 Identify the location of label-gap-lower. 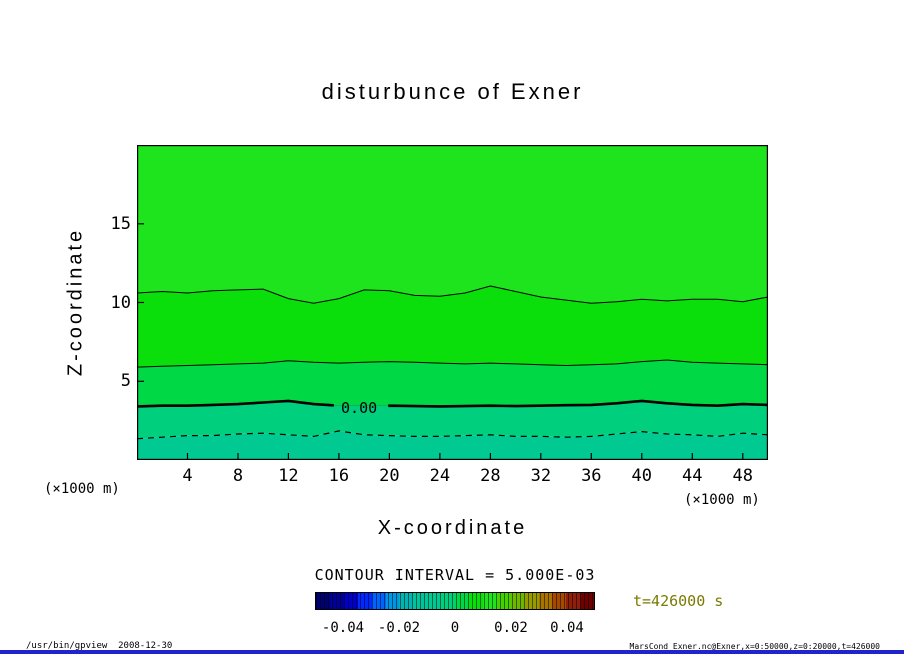
(361, 412).